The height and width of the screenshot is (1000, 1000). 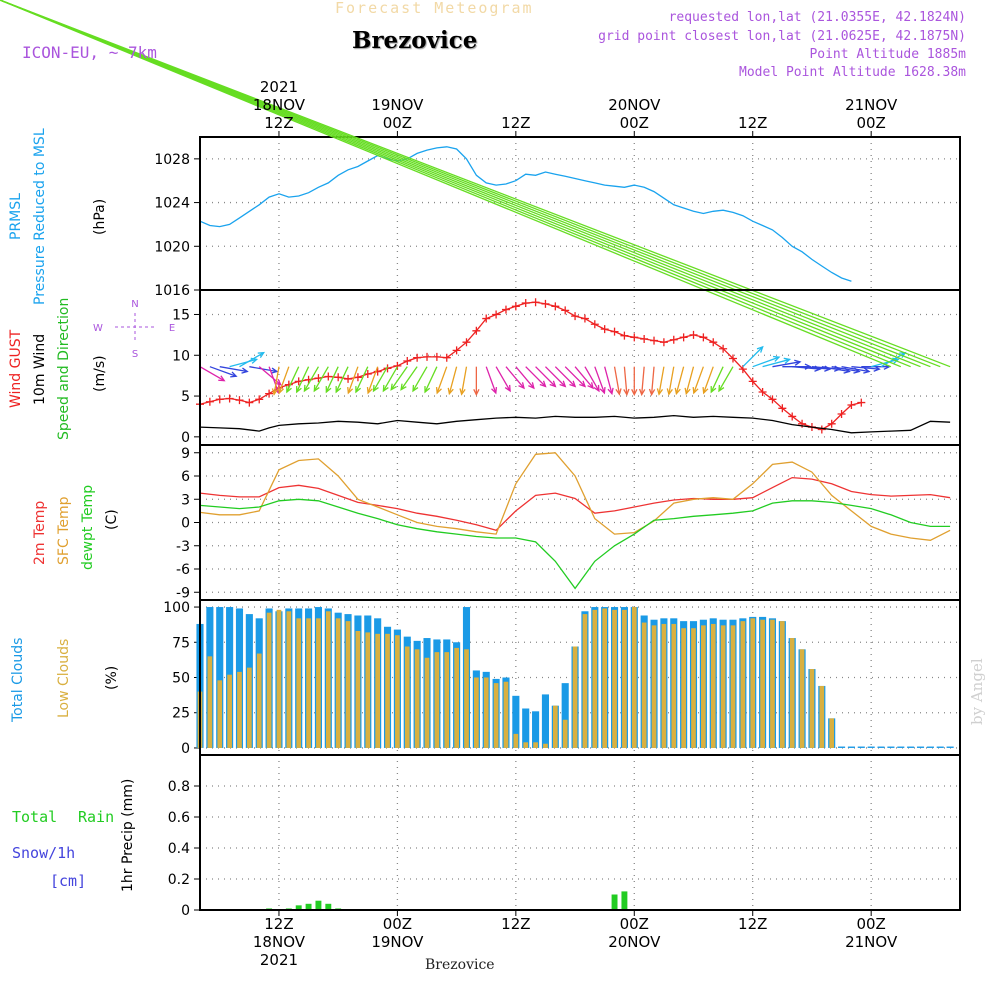 What do you see at coordinates (172, 204) in the screenshot?
I see `y-tick-label: 1024` at bounding box center [172, 204].